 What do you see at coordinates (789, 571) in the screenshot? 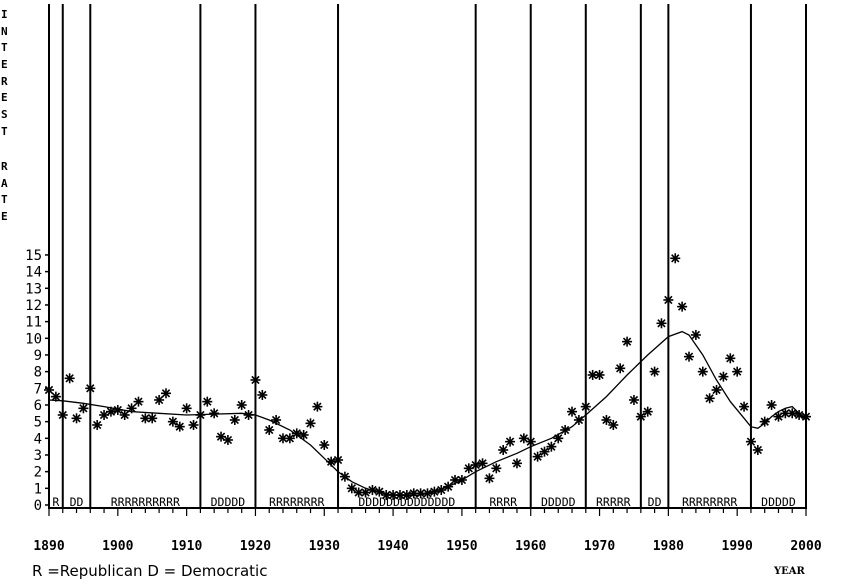
I see `x-axis-label: YEAR` at bounding box center [789, 571].